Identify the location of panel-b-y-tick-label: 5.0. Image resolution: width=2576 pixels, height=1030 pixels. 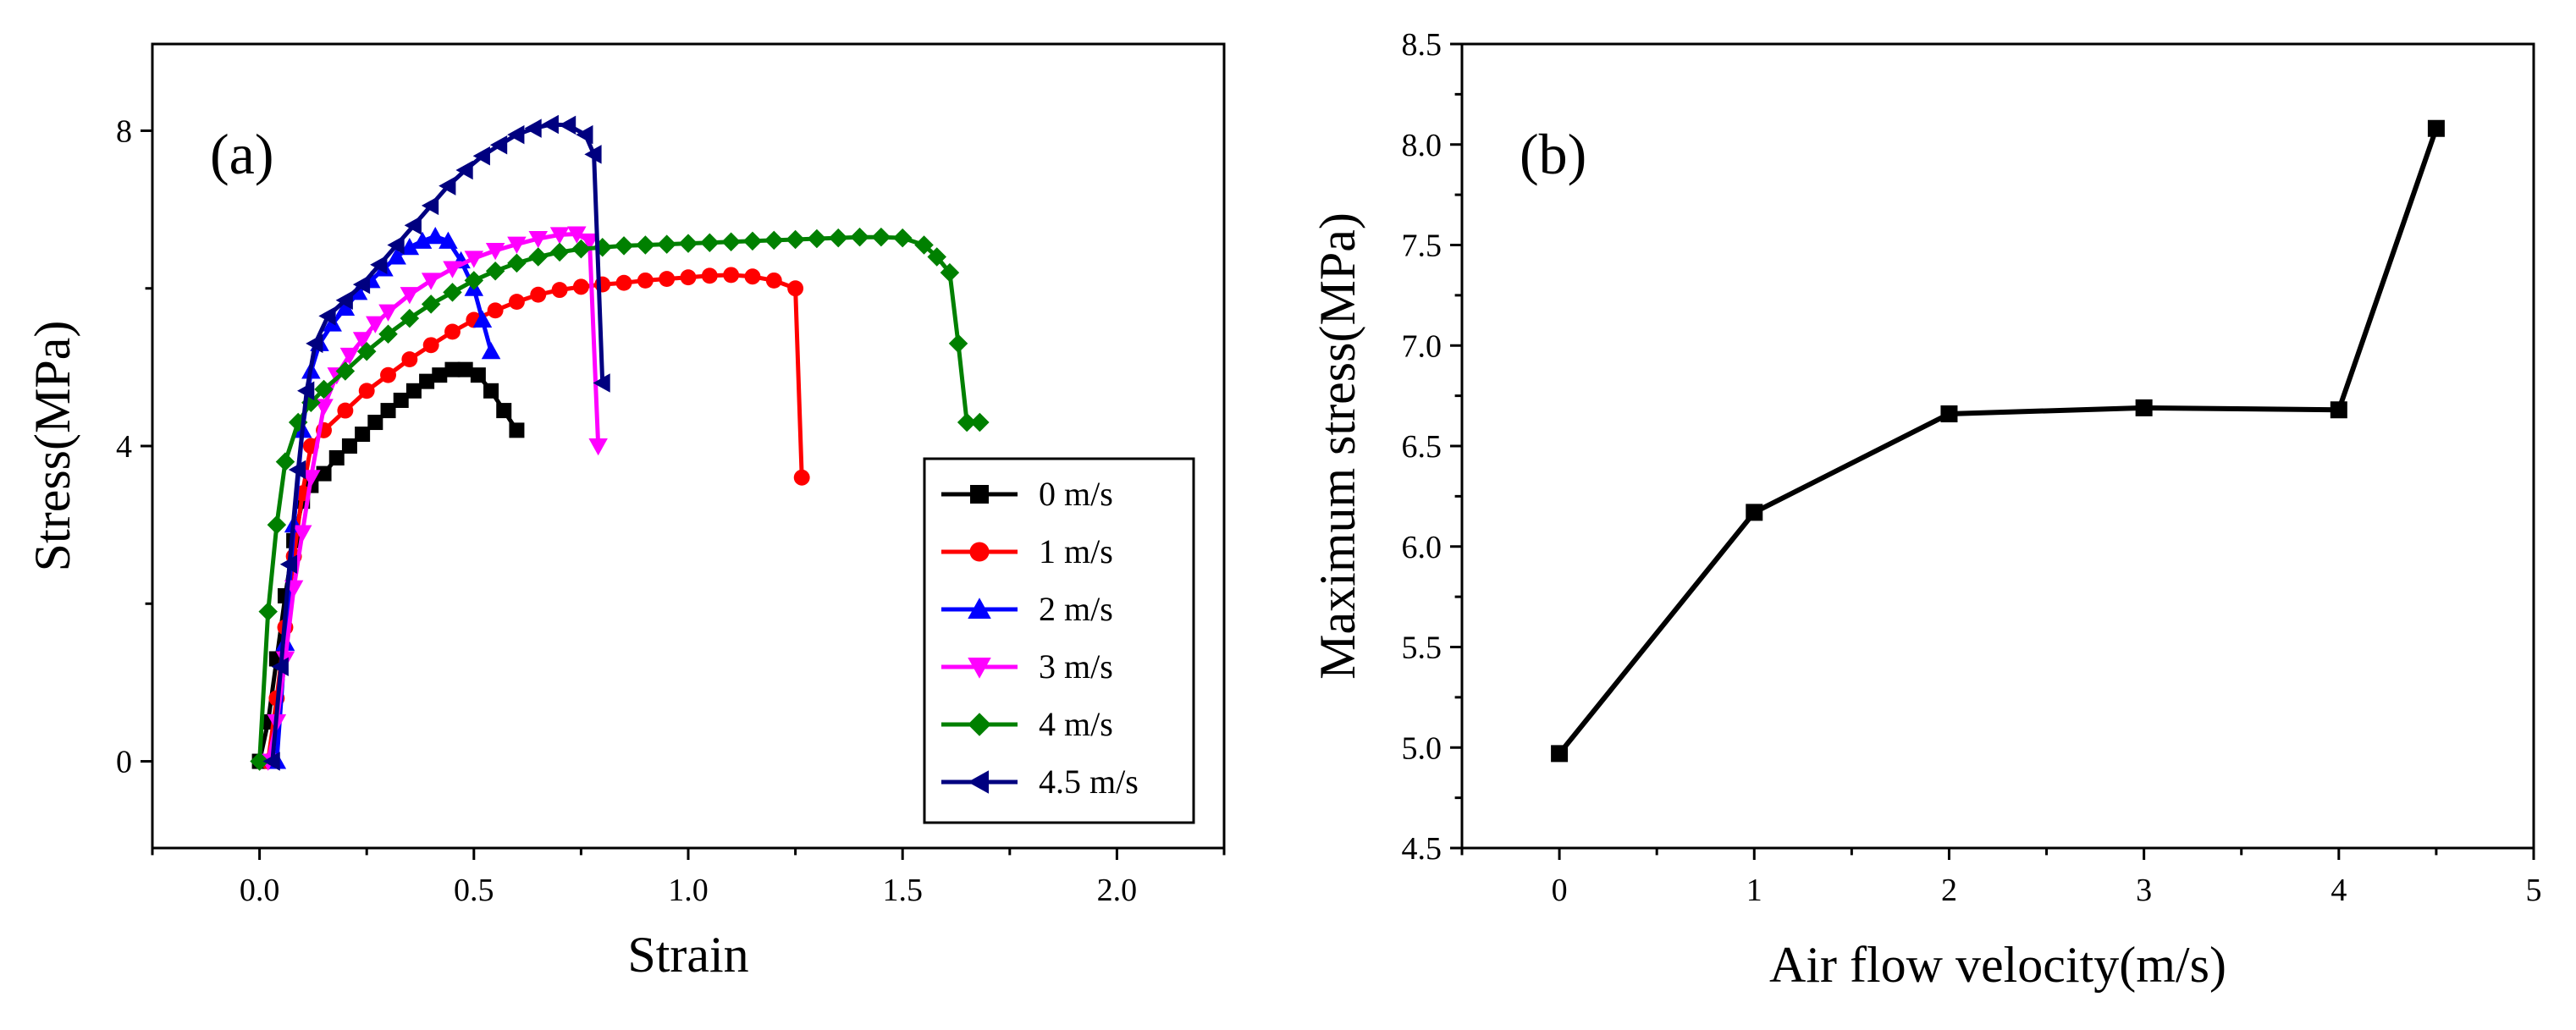
(1422, 748).